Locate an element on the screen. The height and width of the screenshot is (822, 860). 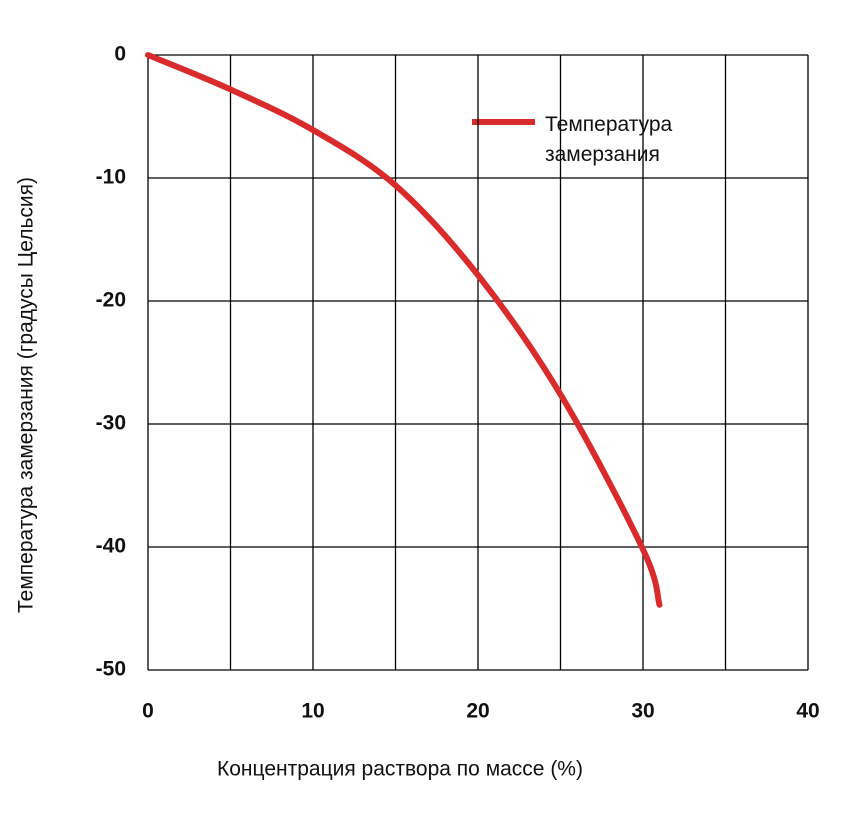
legend-label: Температура замерзания is located at coordinates (609, 139).